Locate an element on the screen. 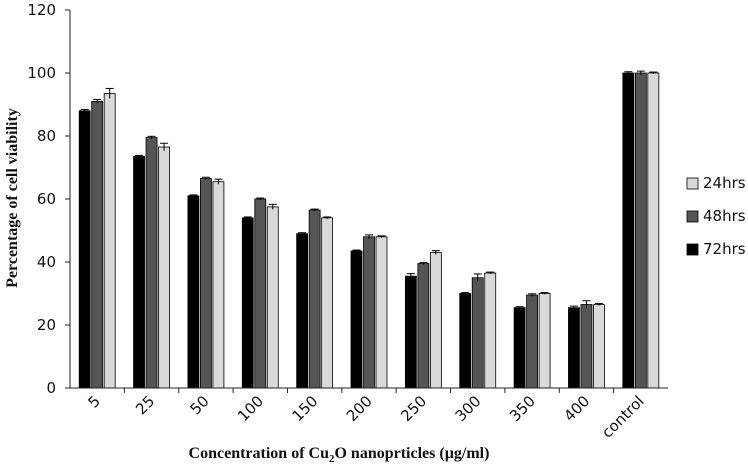  legend-label-72hrs: 72hrs is located at coordinates (724, 249).